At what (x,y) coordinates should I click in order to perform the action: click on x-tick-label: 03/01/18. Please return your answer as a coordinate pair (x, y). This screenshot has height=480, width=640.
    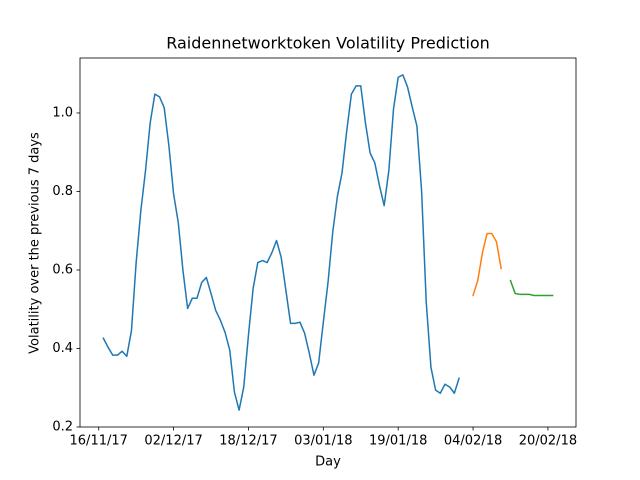
    Looking at the image, I should click on (323, 441).